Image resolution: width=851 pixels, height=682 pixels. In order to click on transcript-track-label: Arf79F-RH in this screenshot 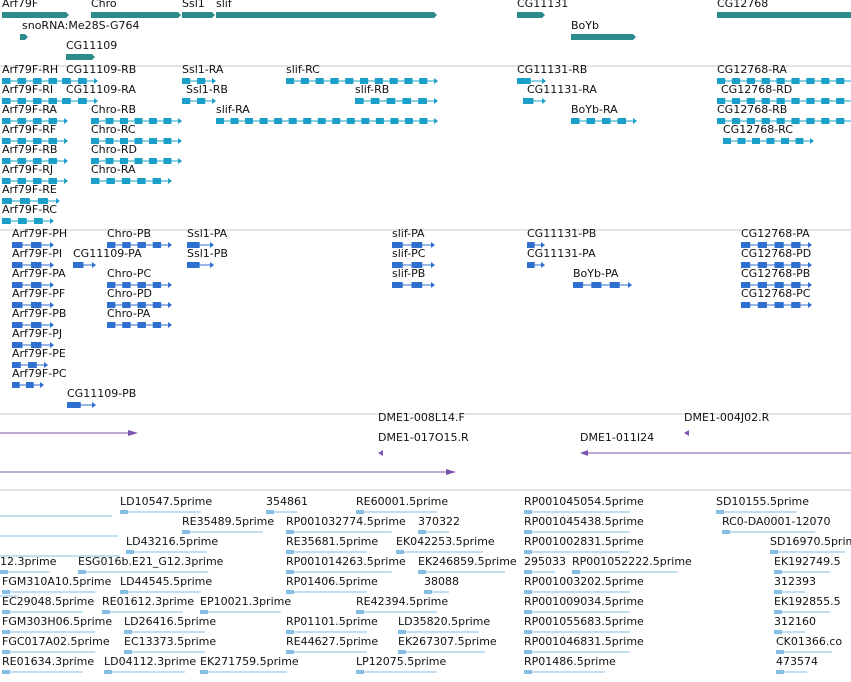, I will do `click(30, 69)`.